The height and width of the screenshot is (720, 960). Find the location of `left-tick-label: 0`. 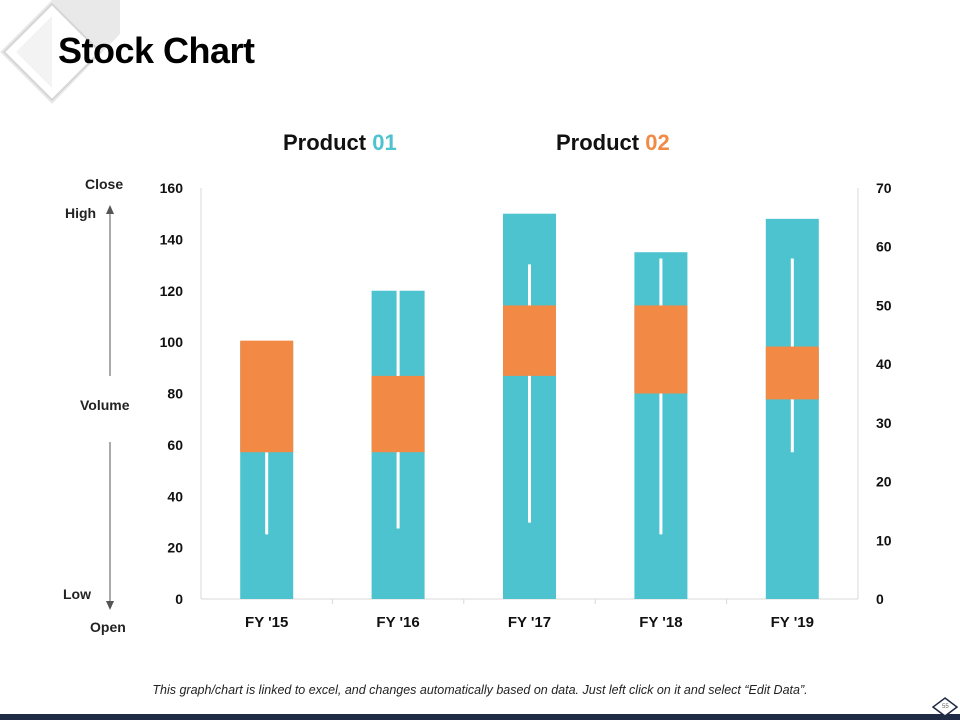

left-tick-label: 0 is located at coordinates (179, 599).